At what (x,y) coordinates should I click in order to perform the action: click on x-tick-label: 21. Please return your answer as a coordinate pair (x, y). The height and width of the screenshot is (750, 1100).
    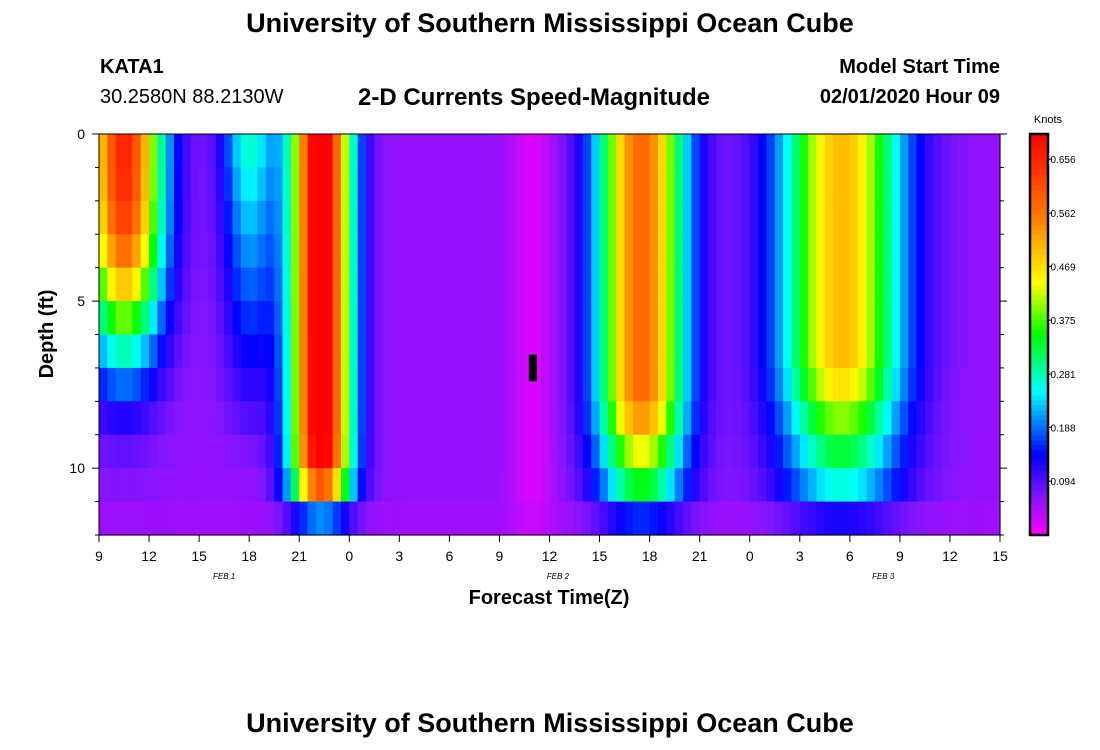
    Looking at the image, I should click on (299, 556).